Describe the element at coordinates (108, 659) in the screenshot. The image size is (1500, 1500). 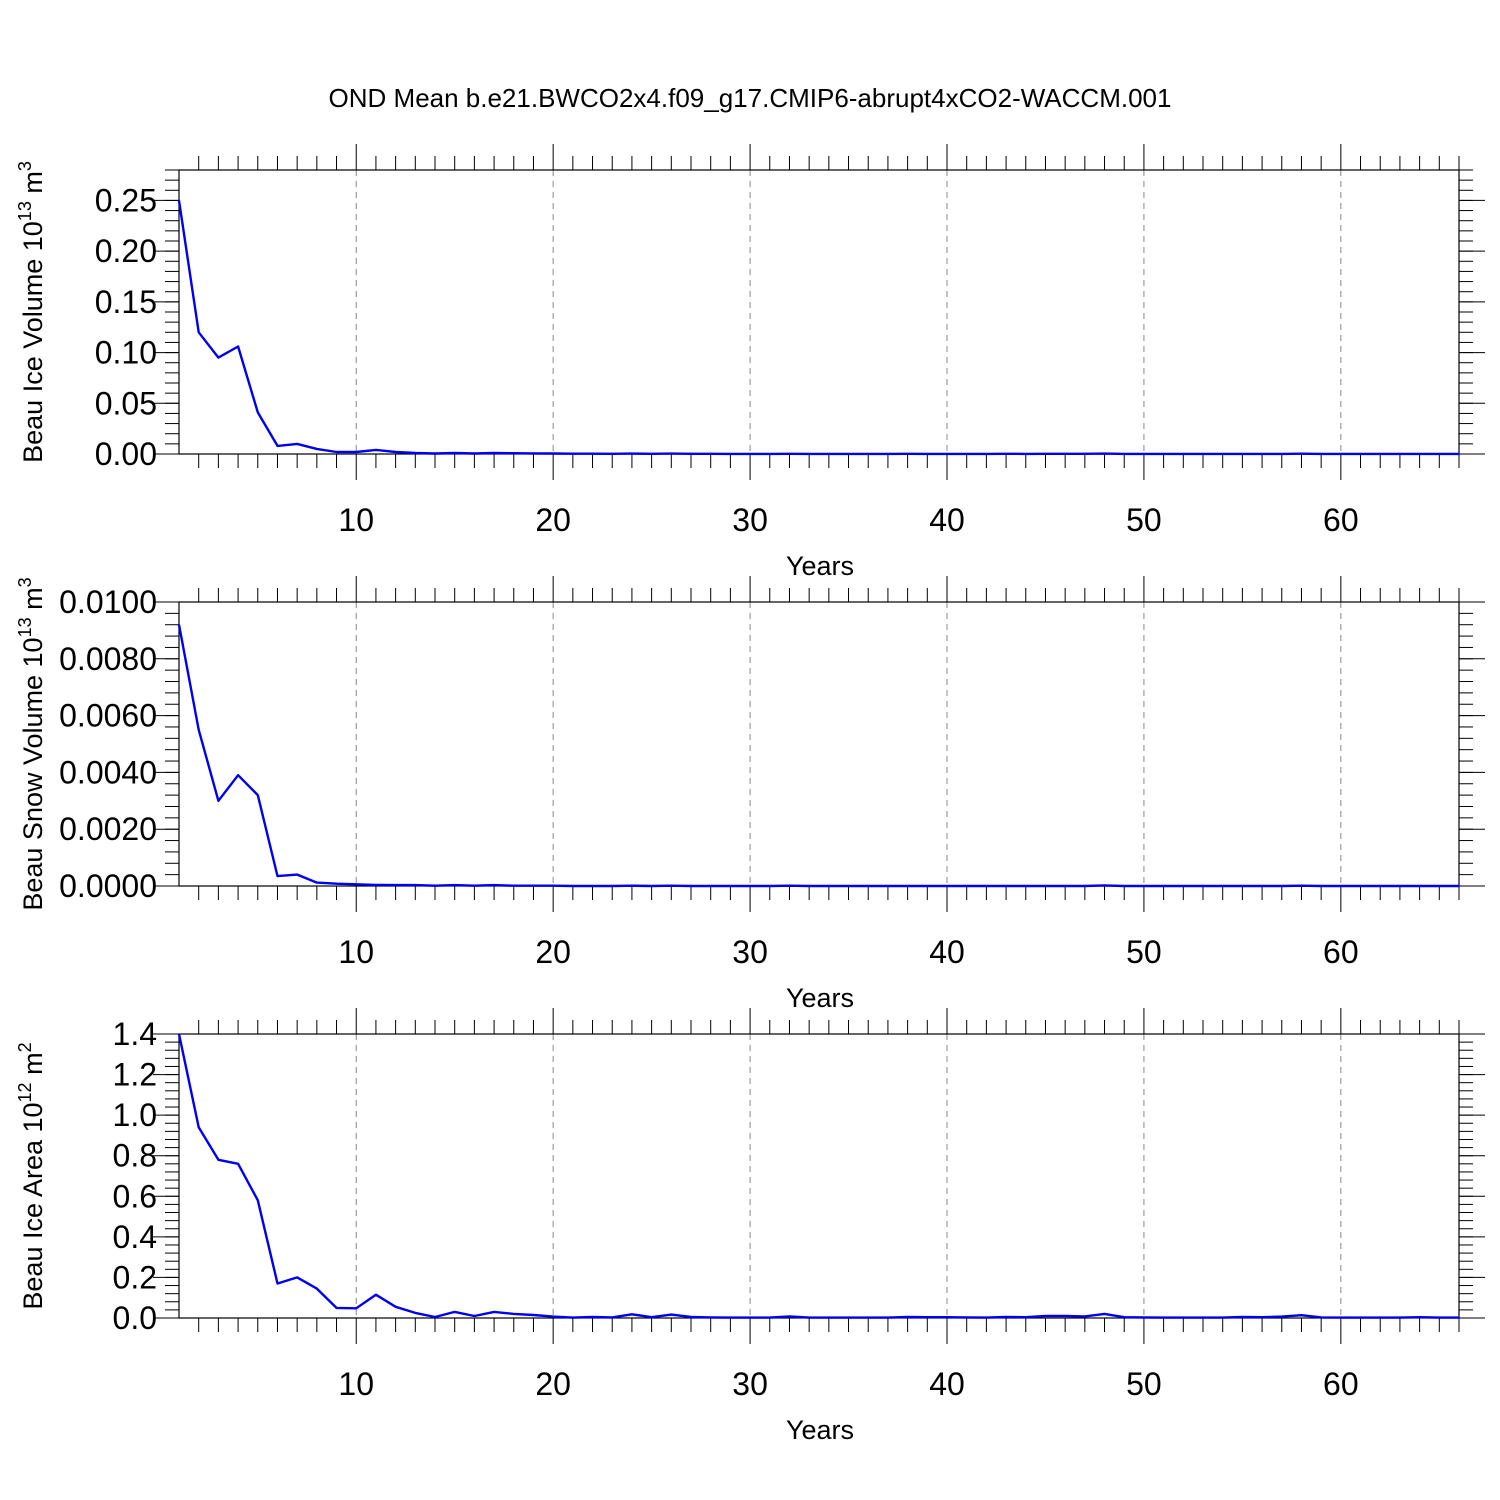
I see `y-tick-label: 0.0080` at that location.